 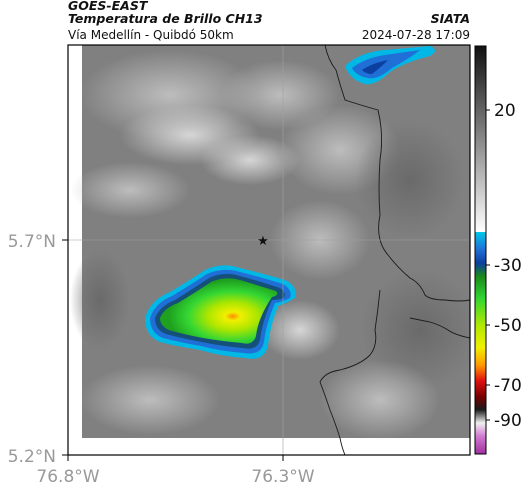 I want to click on region-label: Vía Medellín - Quibdó 50km, so click(x=151, y=35).